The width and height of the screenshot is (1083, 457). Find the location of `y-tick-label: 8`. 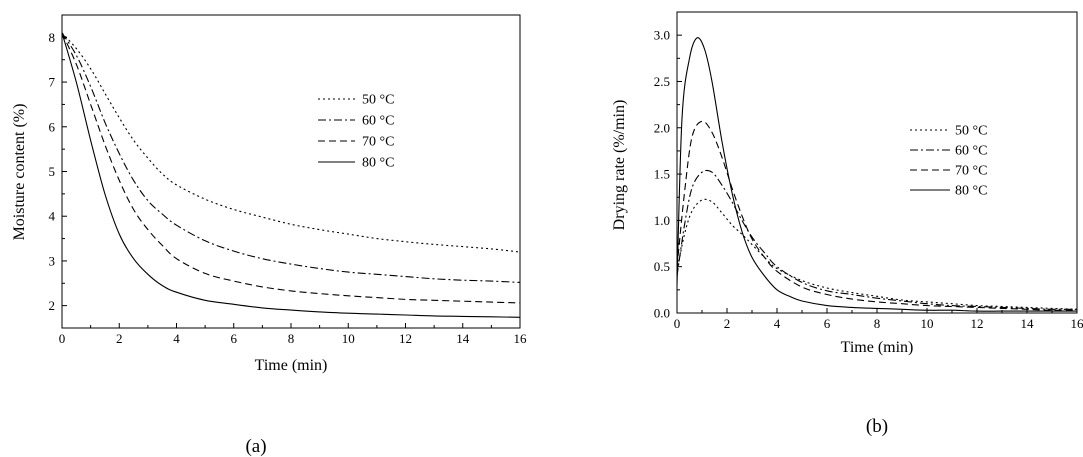

y-tick-label: 8 is located at coordinates (52, 37).